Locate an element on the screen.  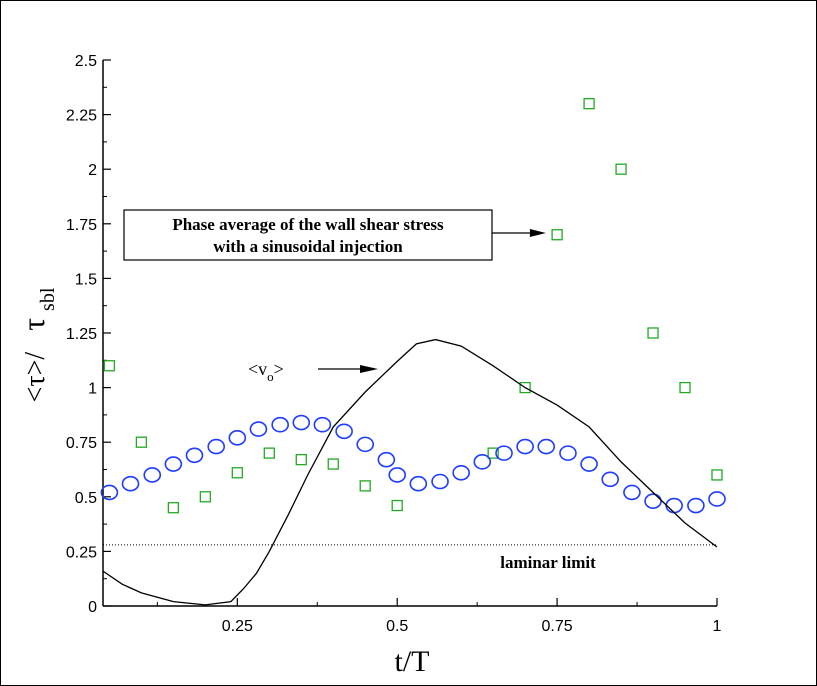
x-tick-label: 0.5 is located at coordinates (397, 626).